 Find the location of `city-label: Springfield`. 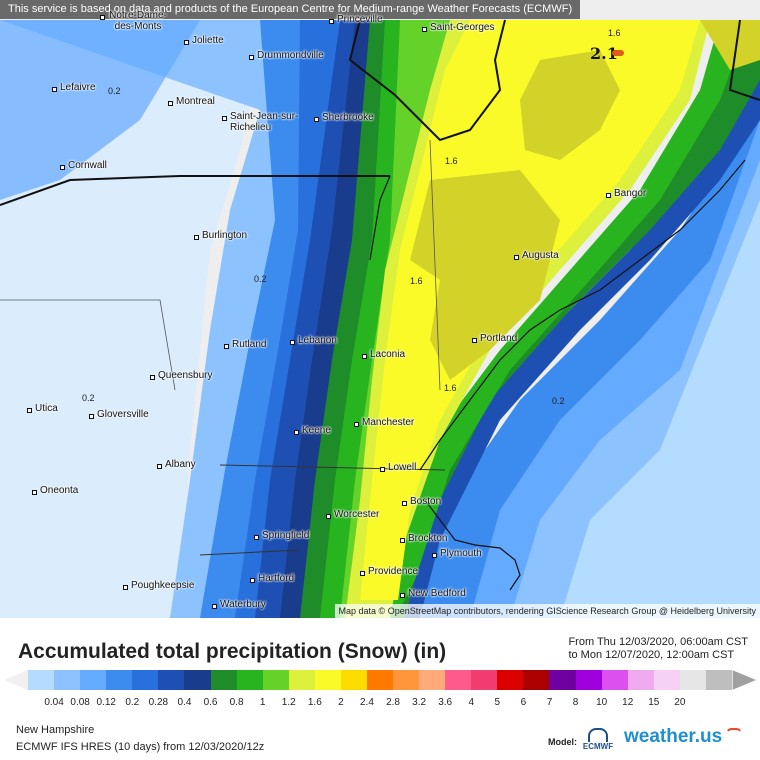

city-label: Springfield is located at coordinates (281, 535).